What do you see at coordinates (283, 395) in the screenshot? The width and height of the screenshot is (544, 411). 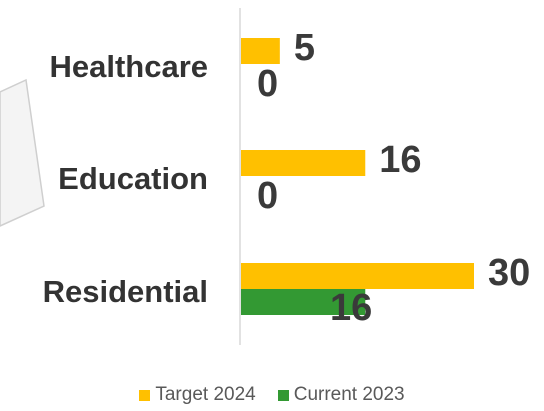 I see `legend-swatch-current` at bounding box center [283, 395].